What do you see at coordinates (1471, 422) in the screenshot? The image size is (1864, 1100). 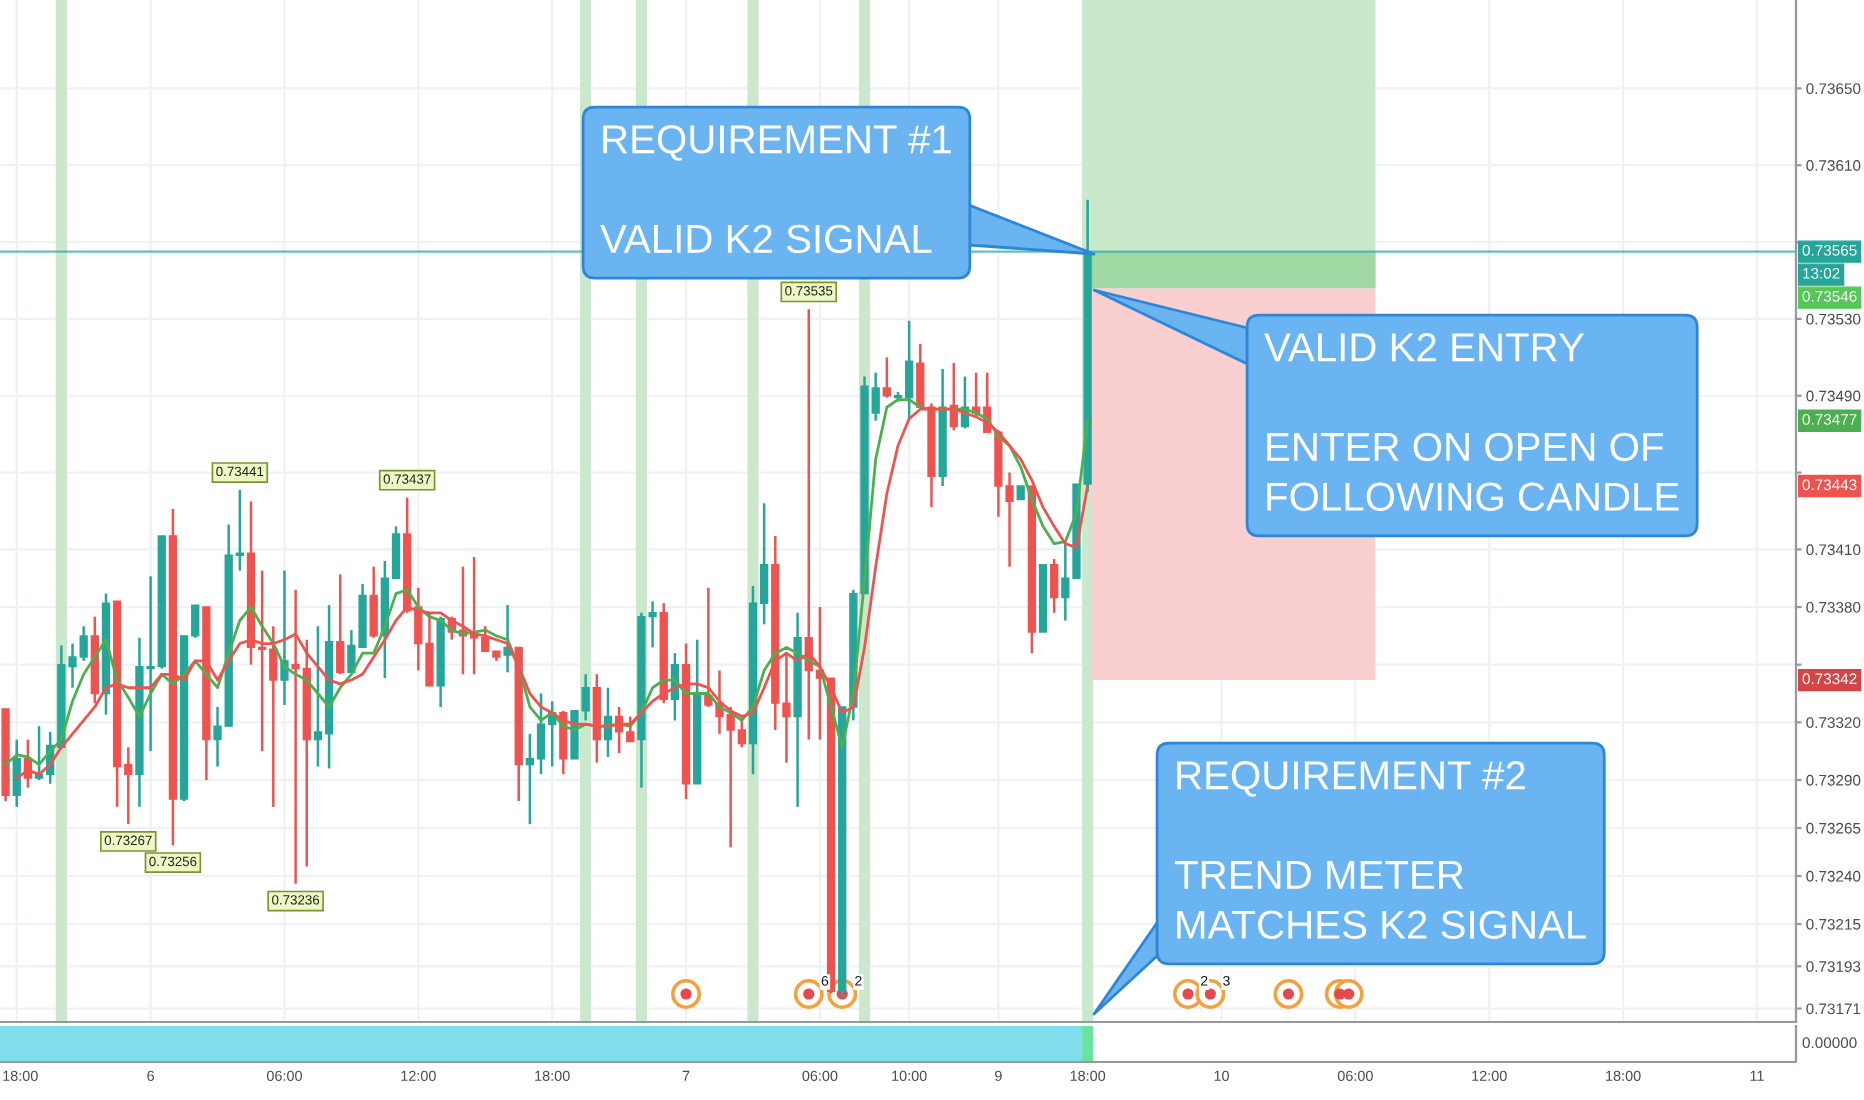 I see `text: VALID K2 ENTRY ENTER ON OPEN OF FOLLOWING CANDLE` at bounding box center [1471, 422].